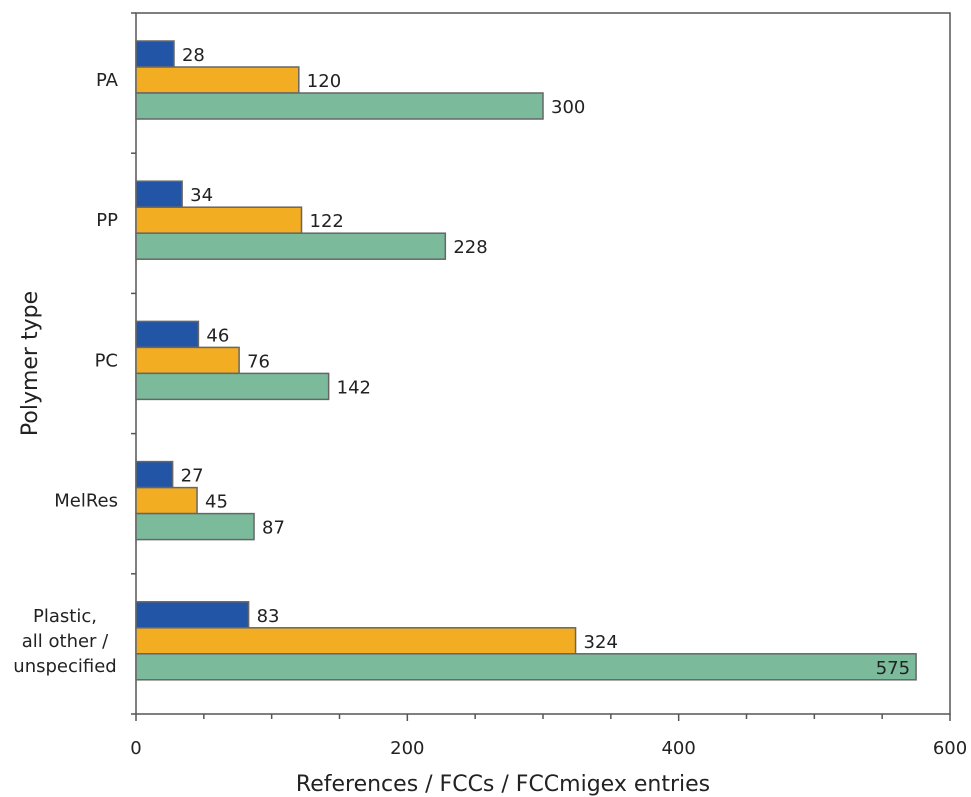 Image resolution: width=971 pixels, height=797 pixels. What do you see at coordinates (327, 221) in the screenshot?
I see `data-label: 122` at bounding box center [327, 221].